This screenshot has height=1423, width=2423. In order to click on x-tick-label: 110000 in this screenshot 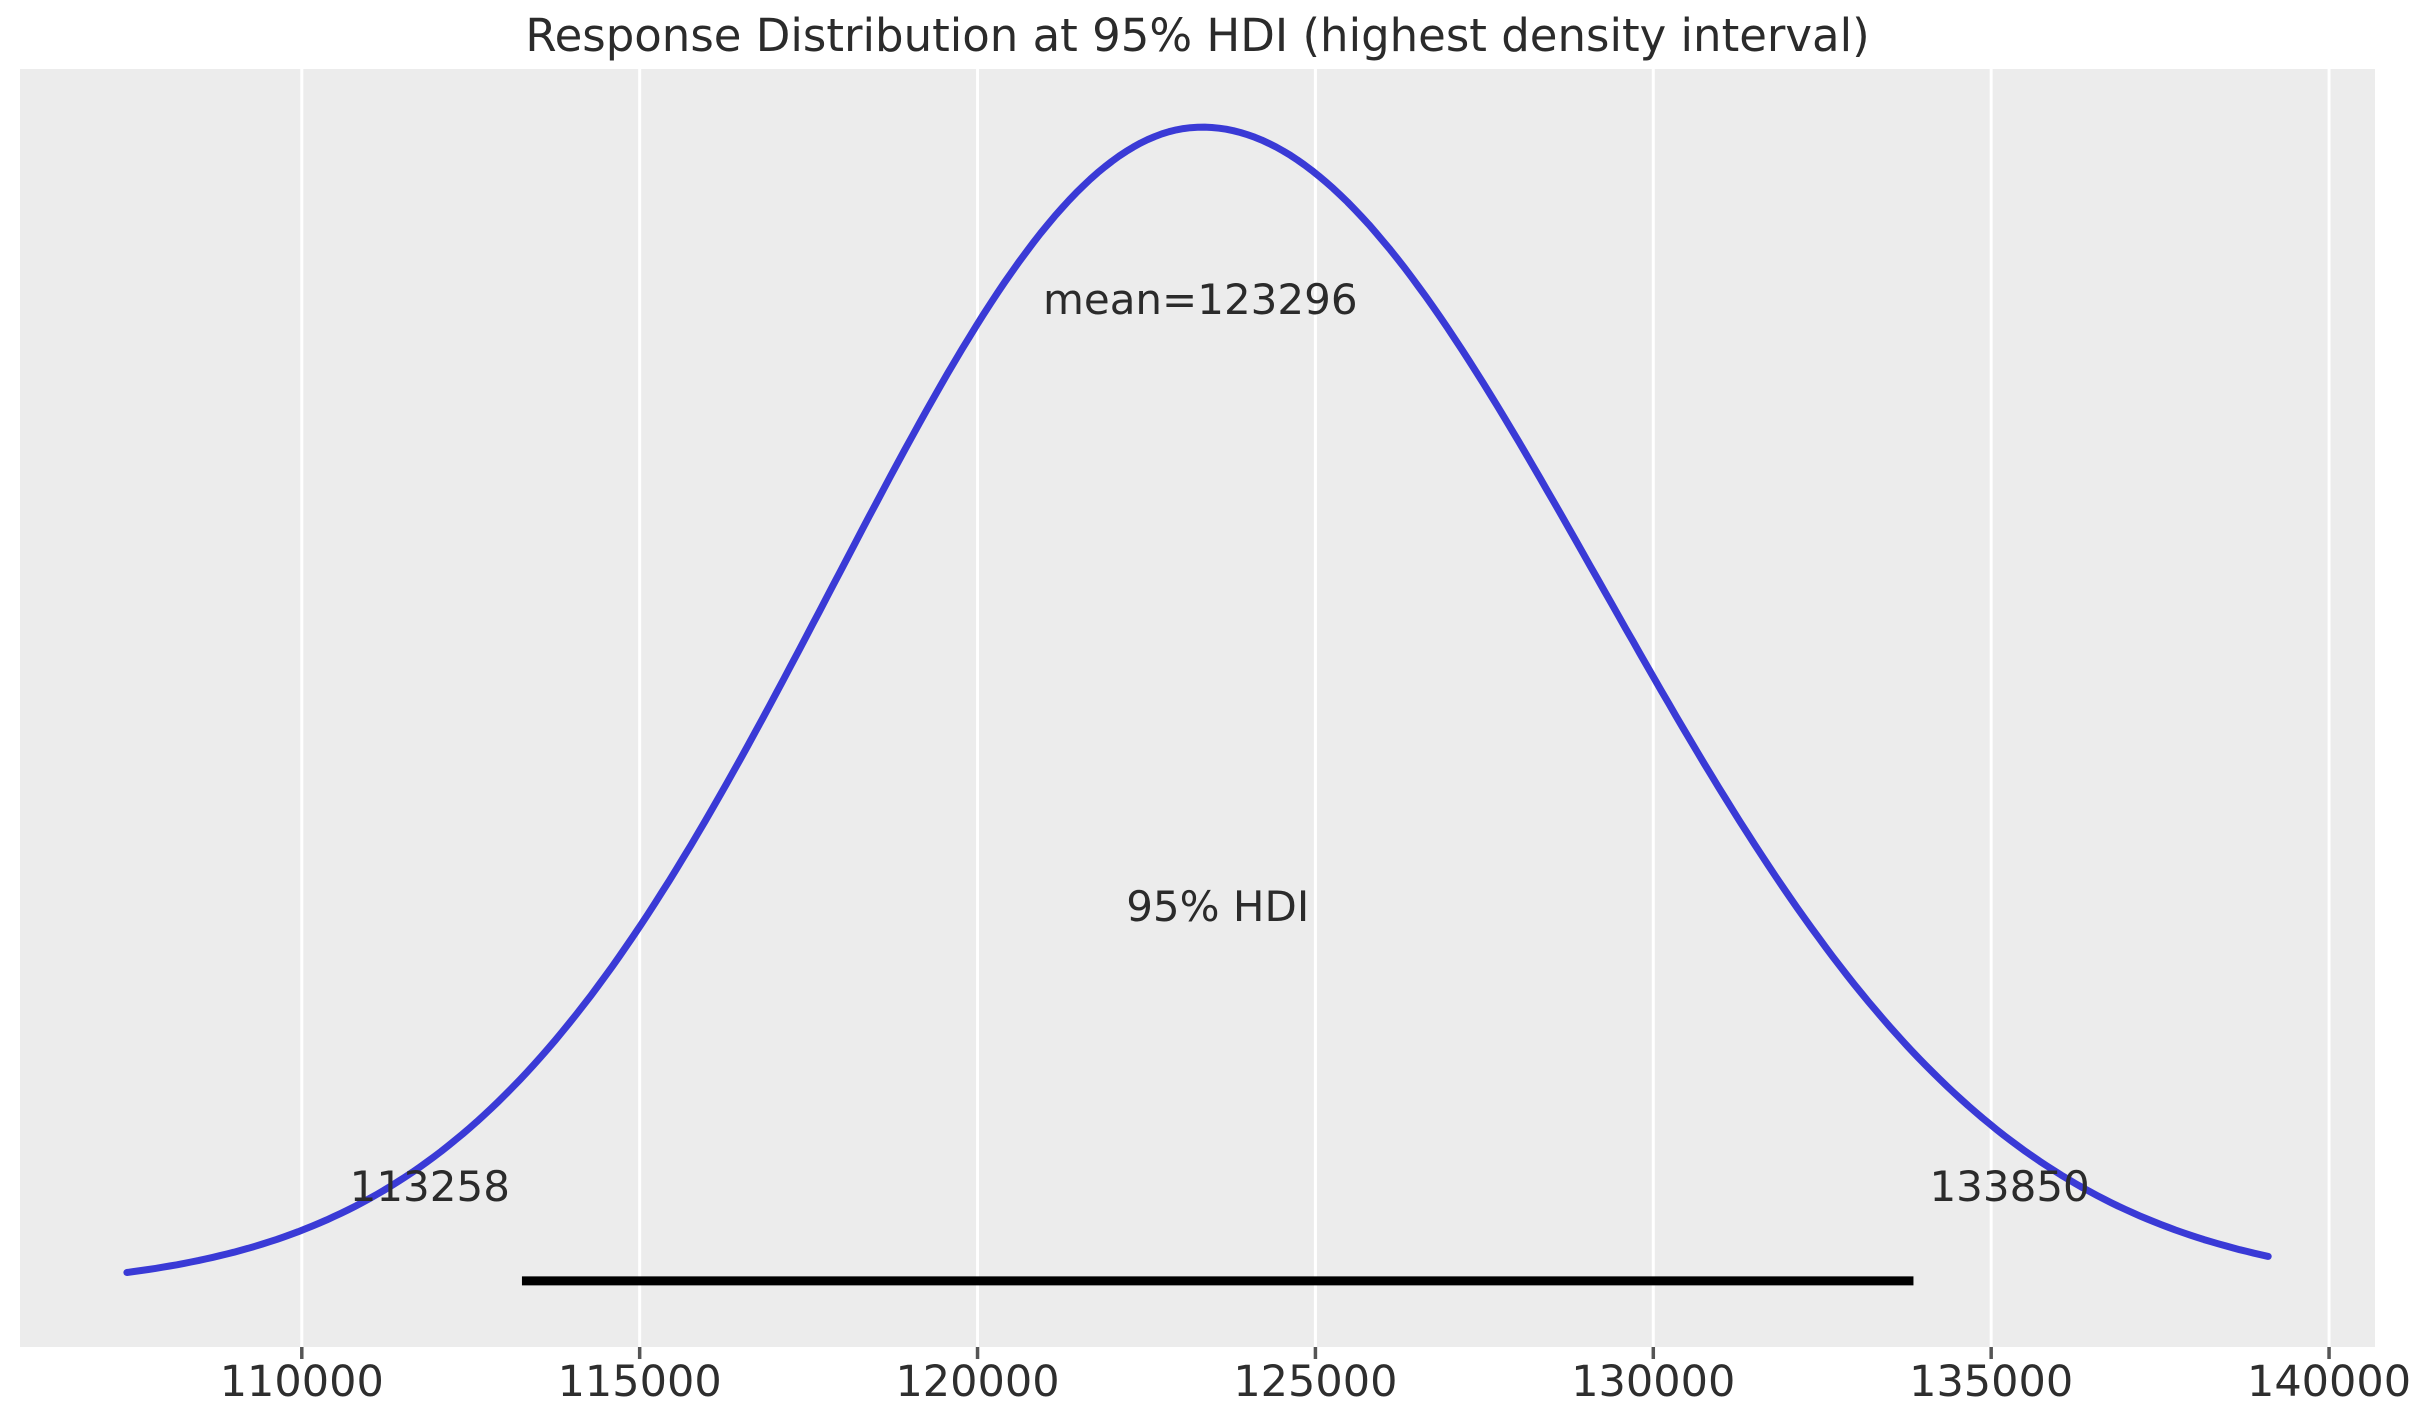, I will do `click(301, 1382)`.